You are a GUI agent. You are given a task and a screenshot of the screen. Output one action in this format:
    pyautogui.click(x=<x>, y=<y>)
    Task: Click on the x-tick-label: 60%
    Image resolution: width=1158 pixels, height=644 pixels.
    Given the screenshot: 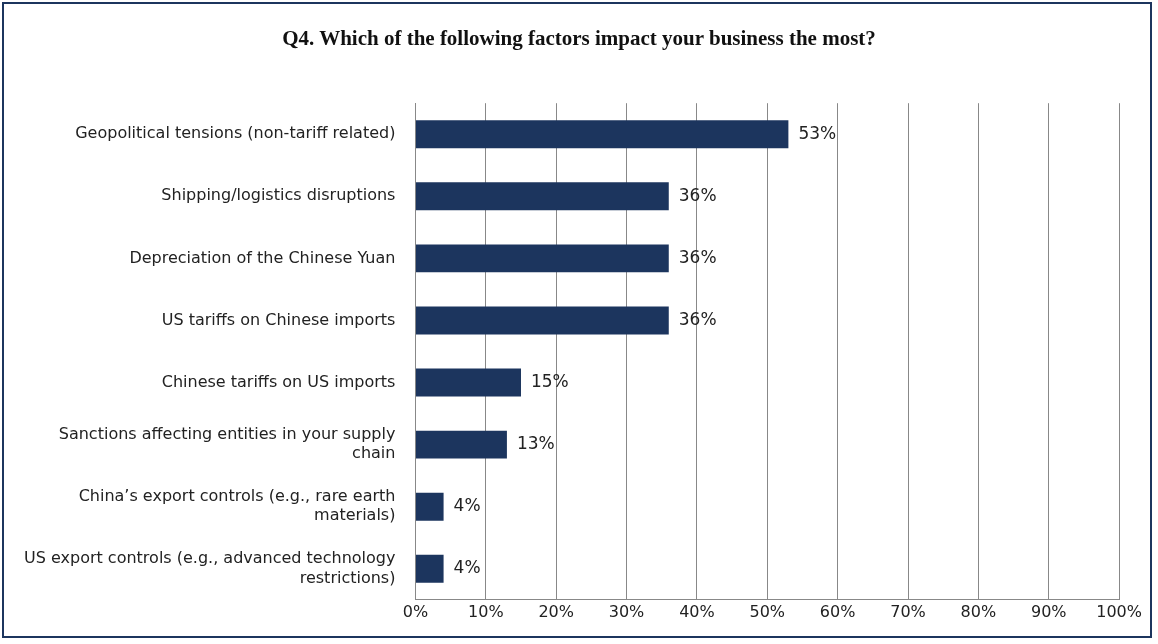 What is the action you would take?
    pyautogui.click(x=837, y=611)
    